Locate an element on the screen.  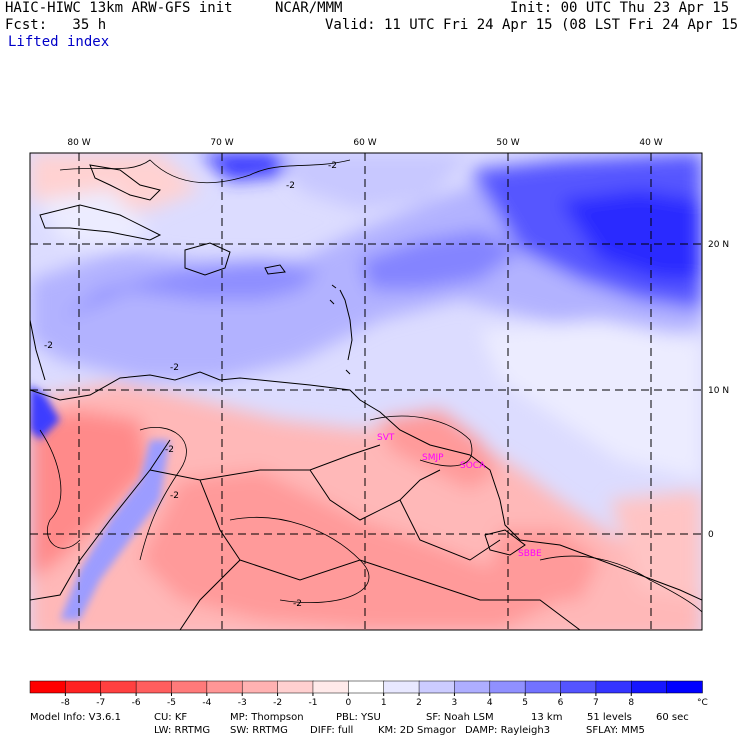
colorbar-tick-label: 2 is located at coordinates (419, 703).